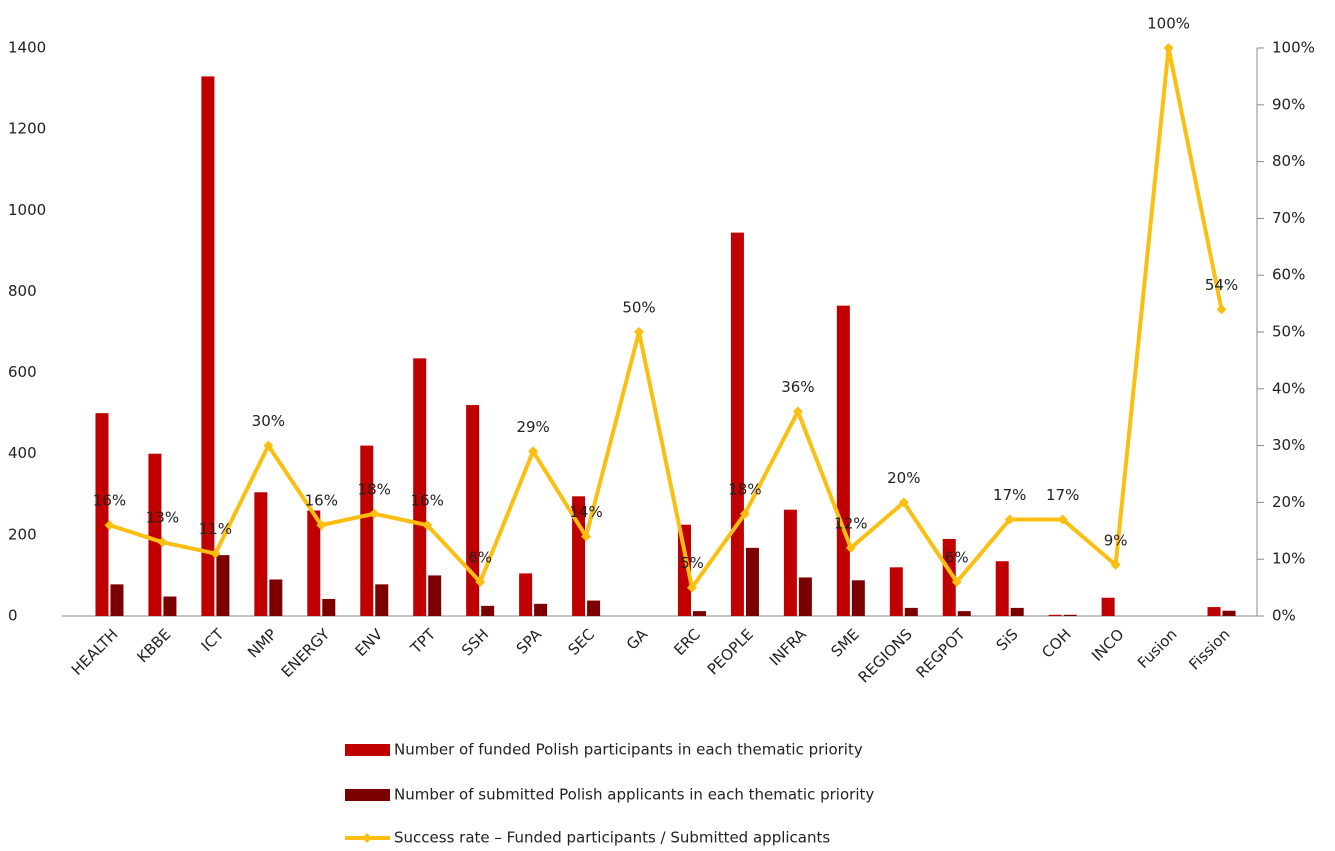 The image size is (1335, 851). What do you see at coordinates (22, 372) in the screenshot?
I see `y-tick-label: 600` at bounding box center [22, 372].